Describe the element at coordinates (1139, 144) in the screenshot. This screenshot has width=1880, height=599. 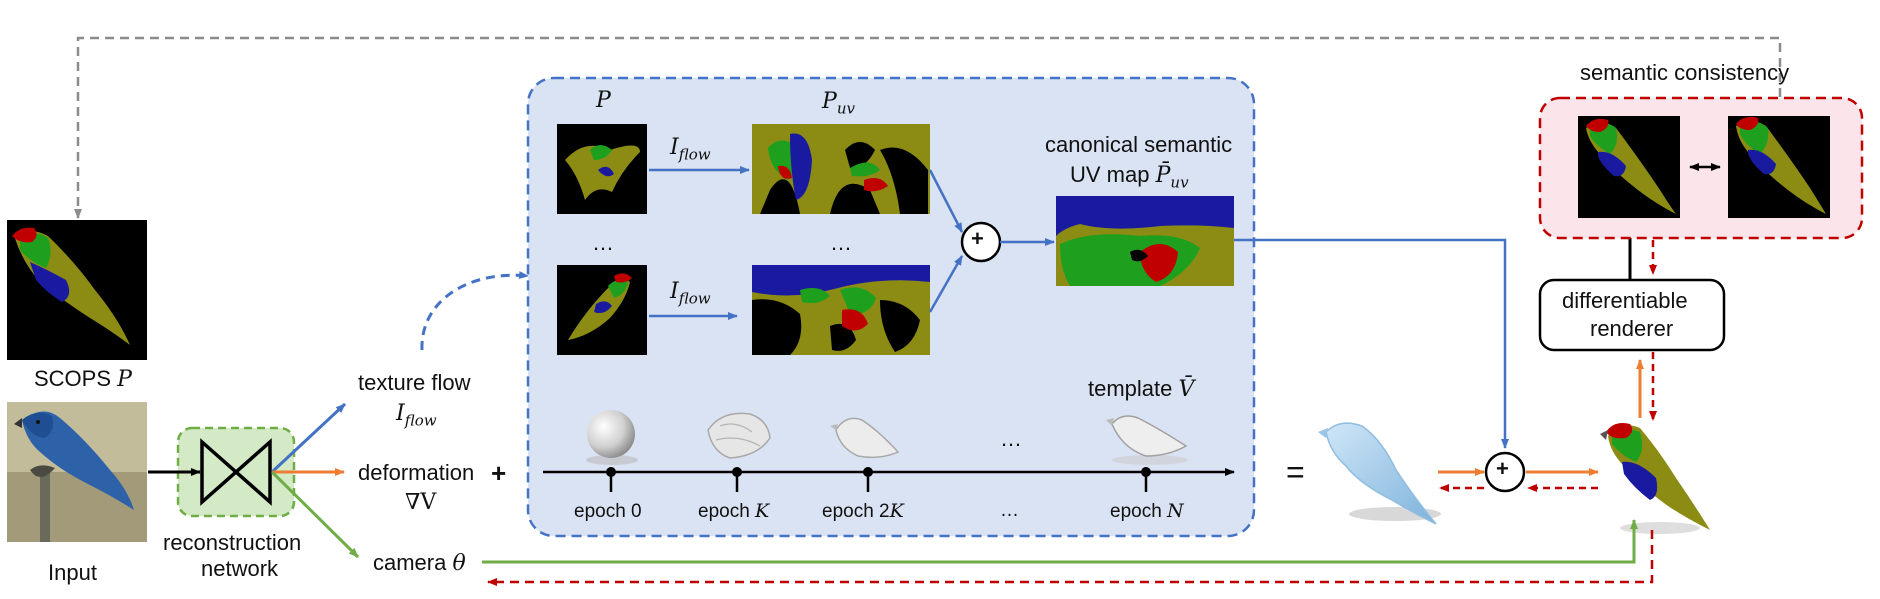
I see `canonical-label-line1: canonical semantic` at that location.